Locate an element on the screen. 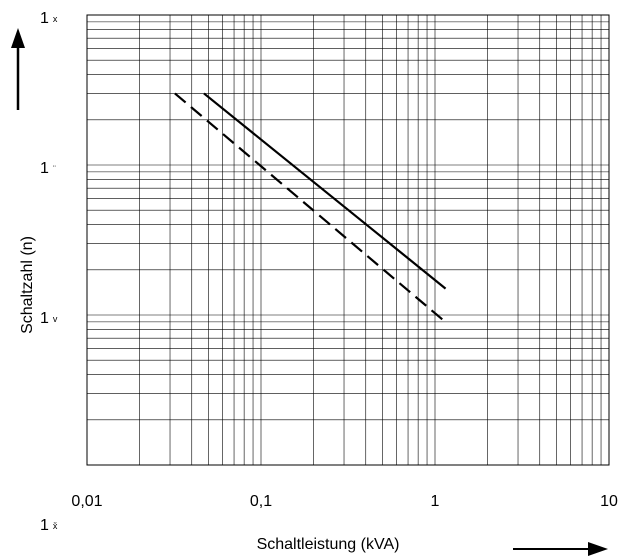 Image resolution: width=637 pixels, height=558 pixels. x-tick-label: 0,1 is located at coordinates (261, 501).